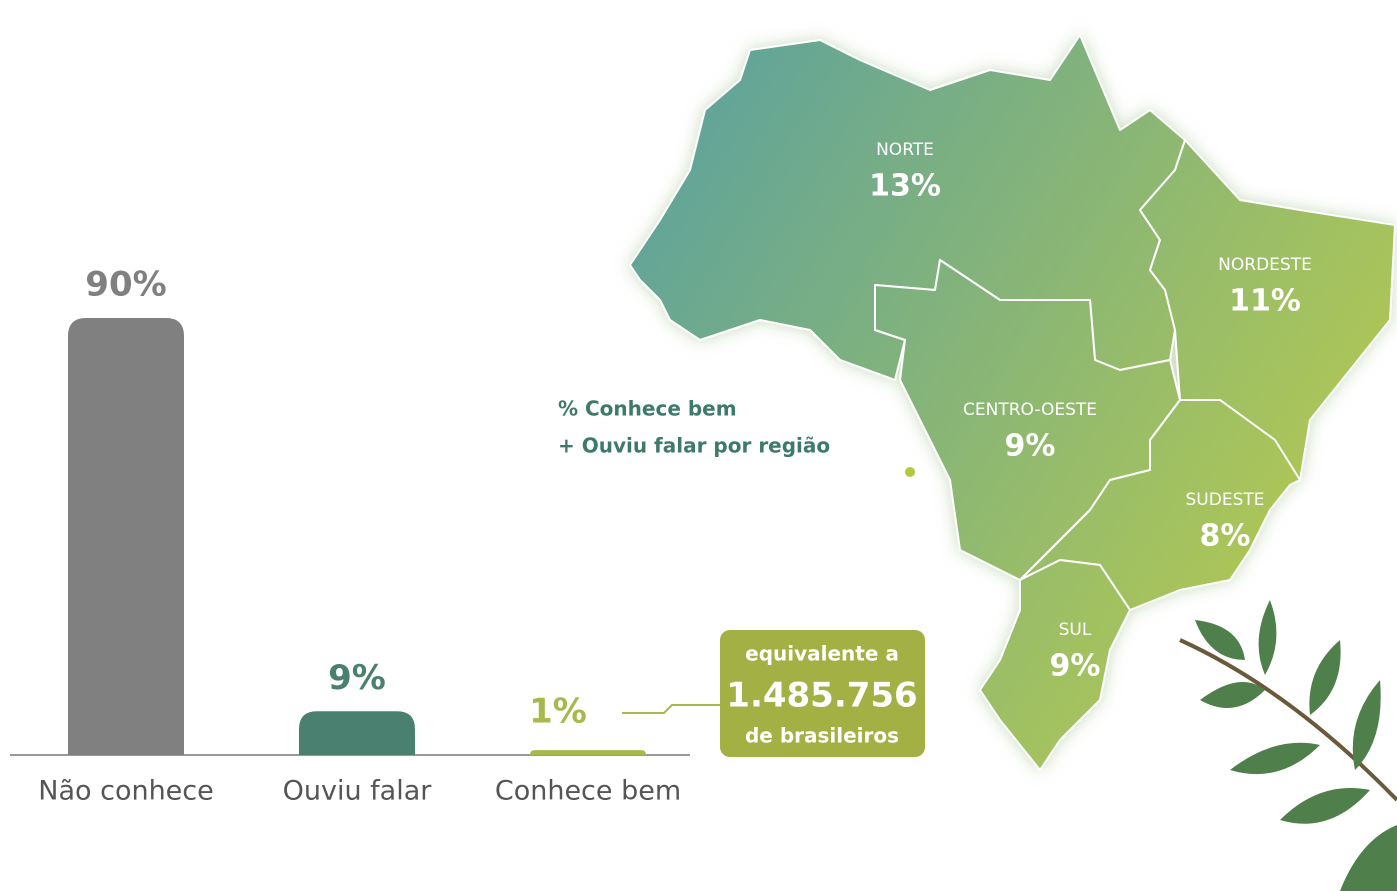 The height and width of the screenshot is (891, 1397). Describe the element at coordinates (905, 150) in the screenshot. I see `region-name: NORTE` at that location.